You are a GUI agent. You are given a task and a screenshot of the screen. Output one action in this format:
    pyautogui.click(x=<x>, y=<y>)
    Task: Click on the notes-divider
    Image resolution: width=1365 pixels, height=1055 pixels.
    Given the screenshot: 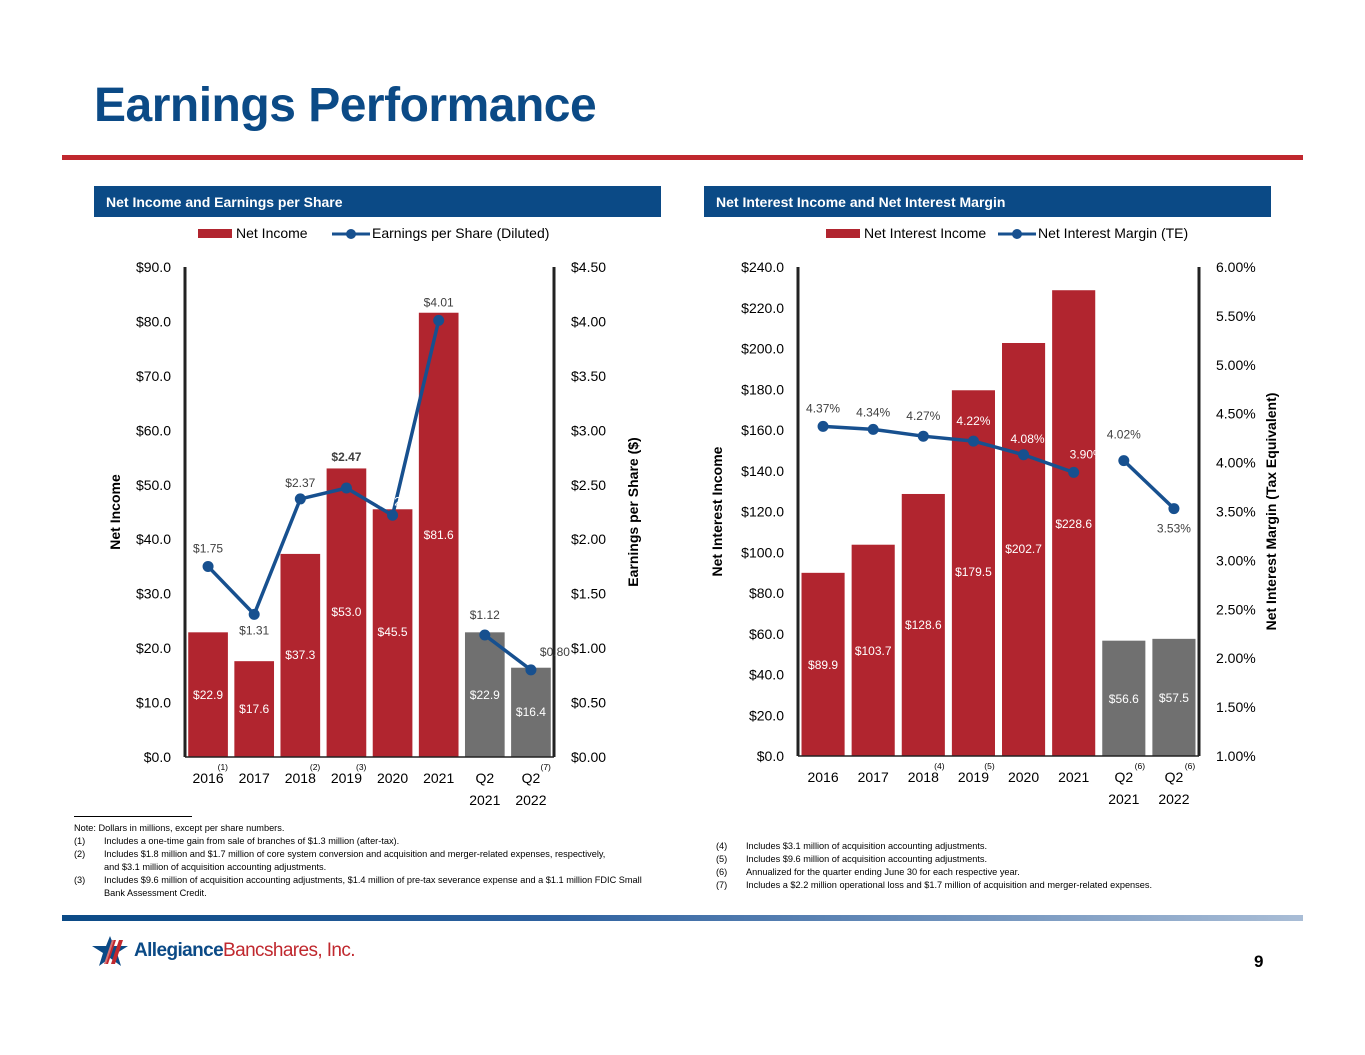 What is the action you would take?
    pyautogui.click(x=133, y=816)
    